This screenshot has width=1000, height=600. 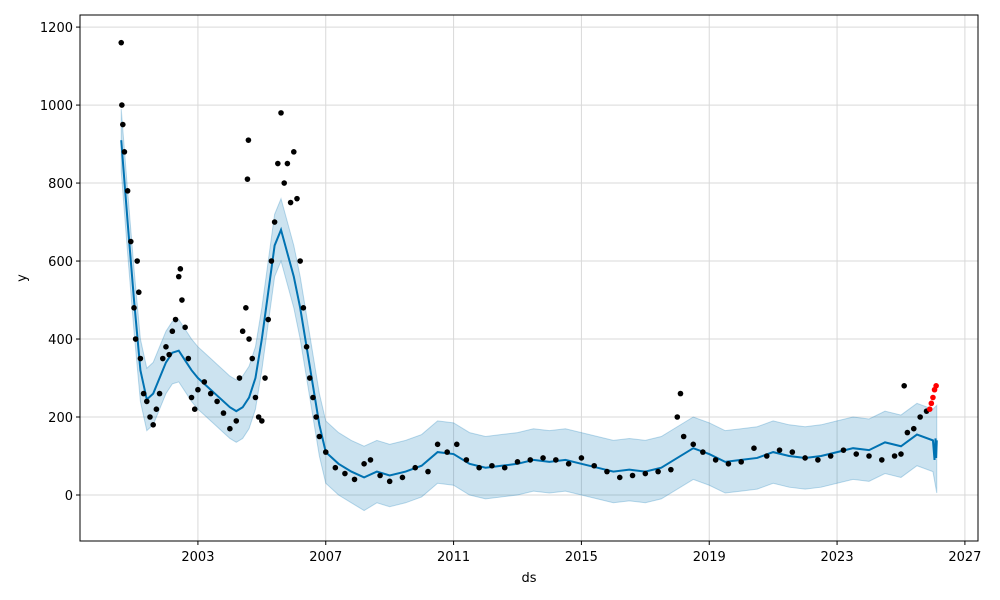 What do you see at coordinates (22, 278) in the screenshot?
I see `y-axis-label: y` at bounding box center [22, 278].